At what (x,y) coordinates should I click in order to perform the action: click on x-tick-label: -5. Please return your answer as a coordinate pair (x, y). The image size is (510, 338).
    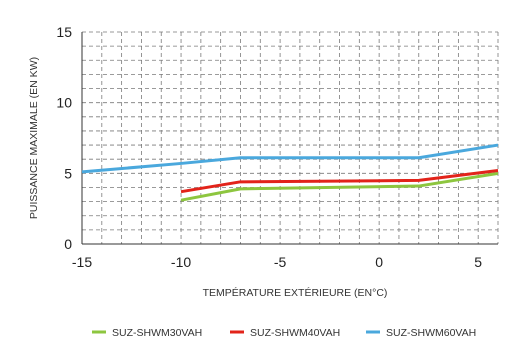
    Looking at the image, I should click on (280, 262).